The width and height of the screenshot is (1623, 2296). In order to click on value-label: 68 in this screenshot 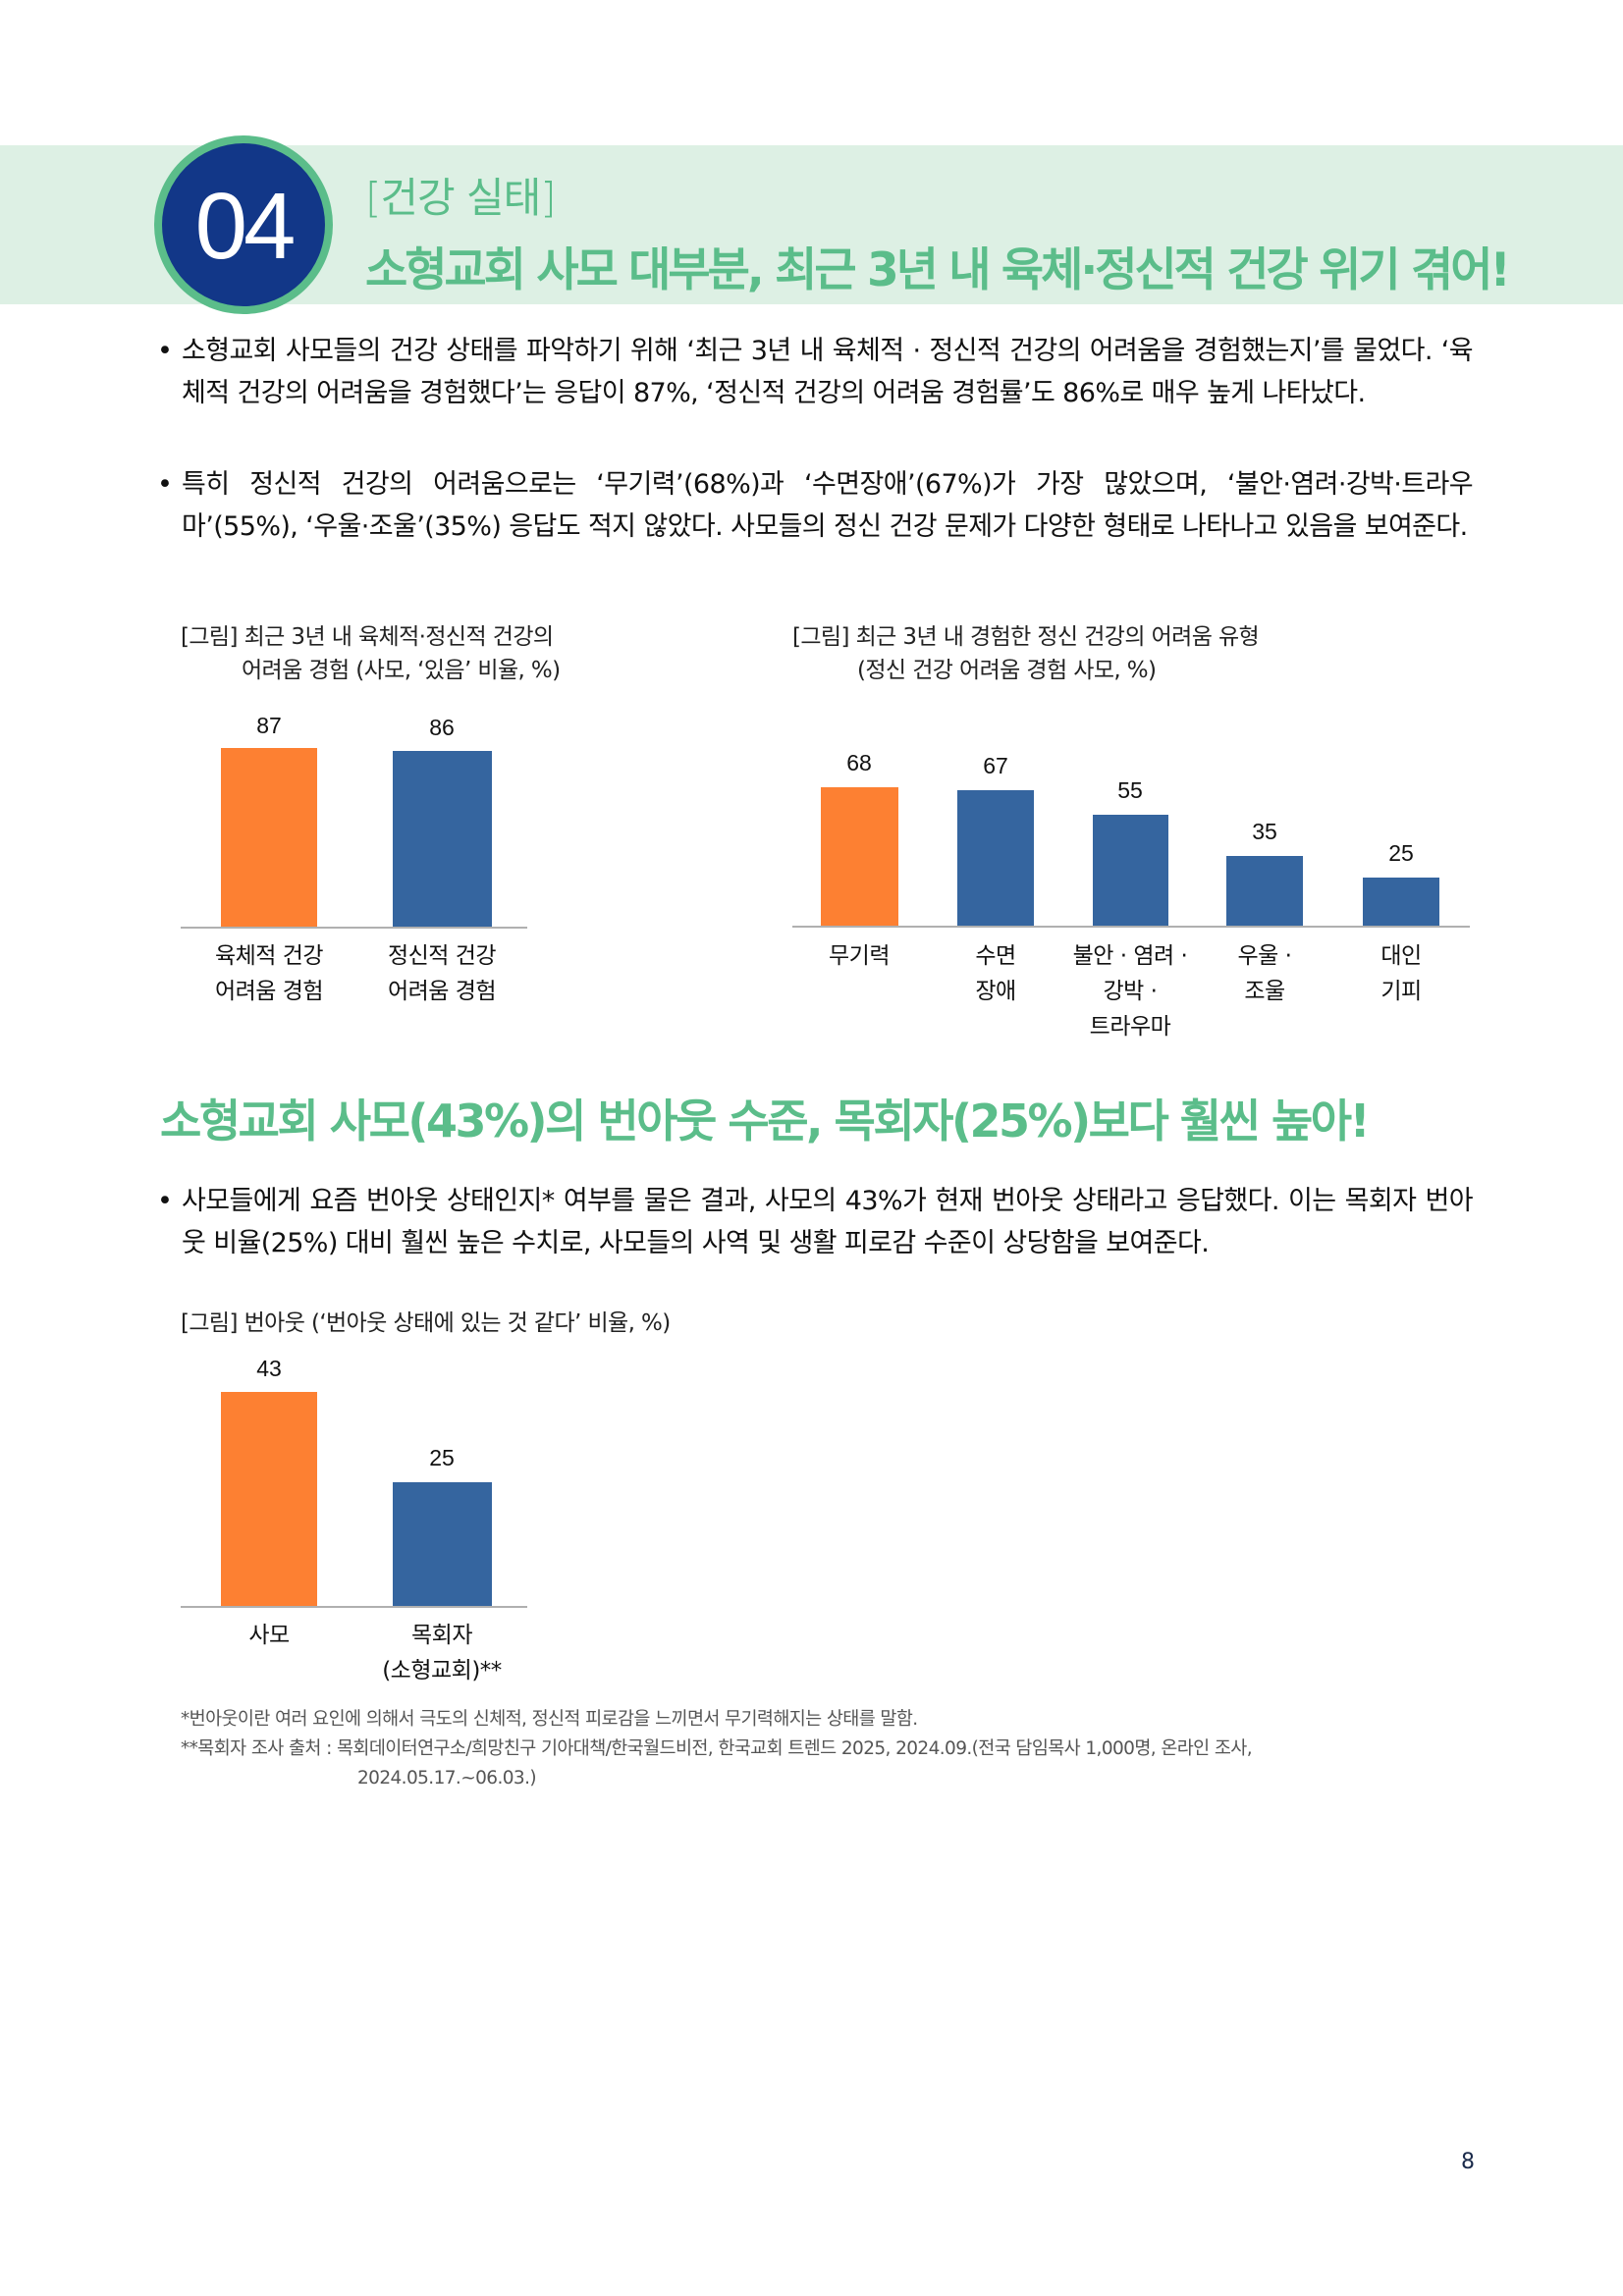, I will do `click(859, 762)`.